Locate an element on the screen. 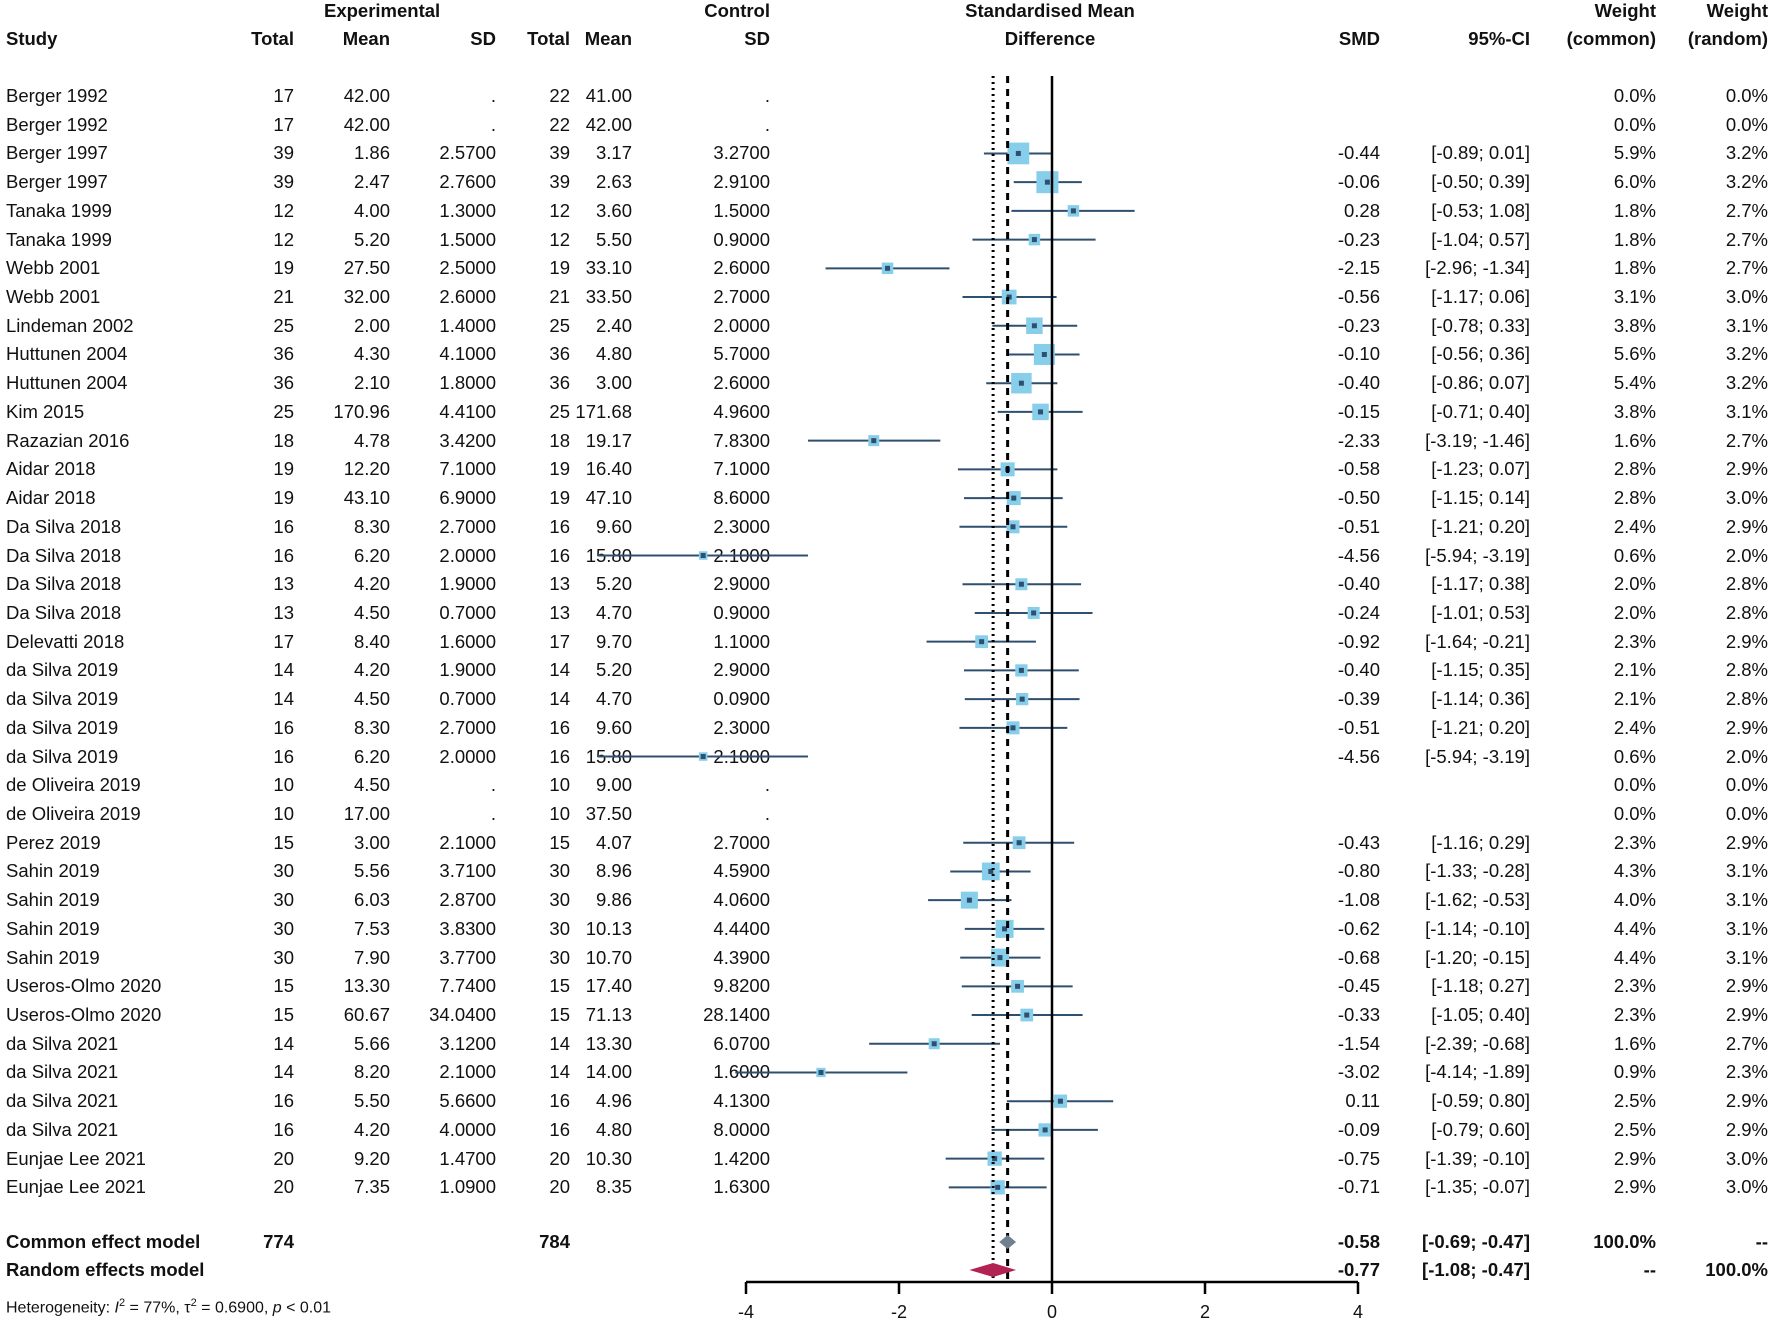 Image resolution: width=1772 pixels, height=1330 pixels. row-e-sd: 2.7600 is located at coordinates (467, 182).